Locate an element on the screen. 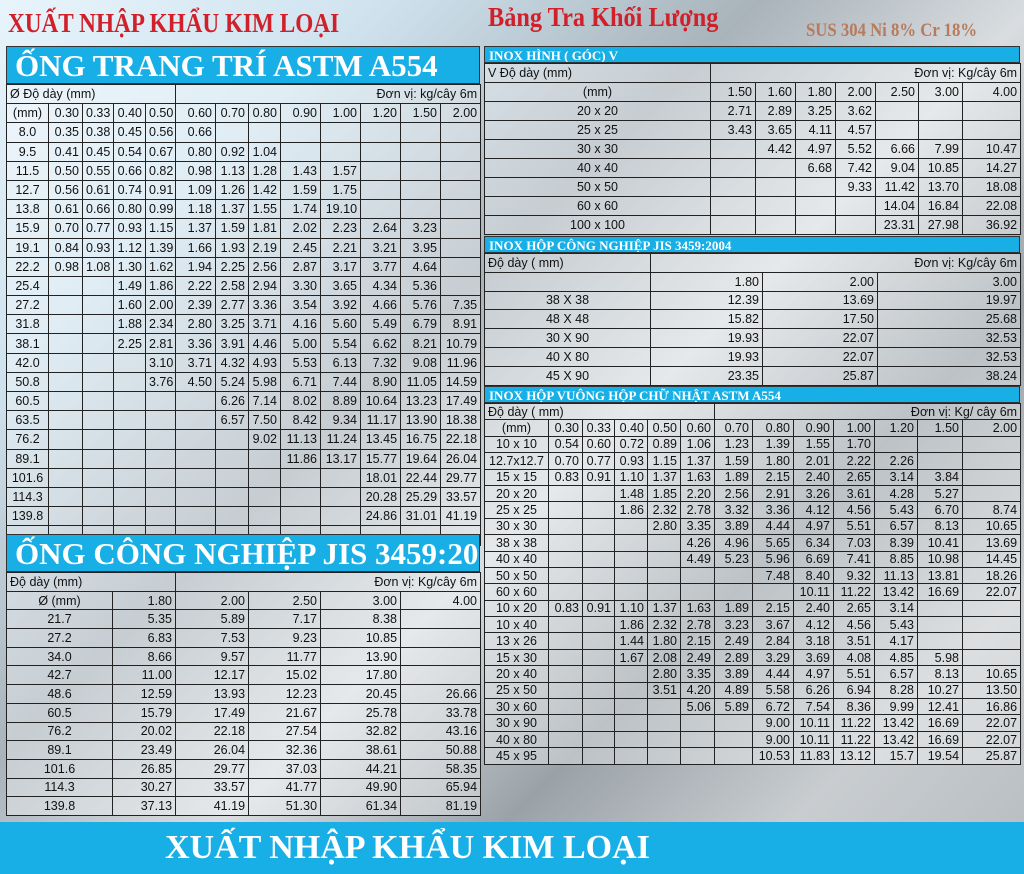 This screenshot has height=874, width=1024. weight-cell: 3.51 is located at coordinates (664, 690).